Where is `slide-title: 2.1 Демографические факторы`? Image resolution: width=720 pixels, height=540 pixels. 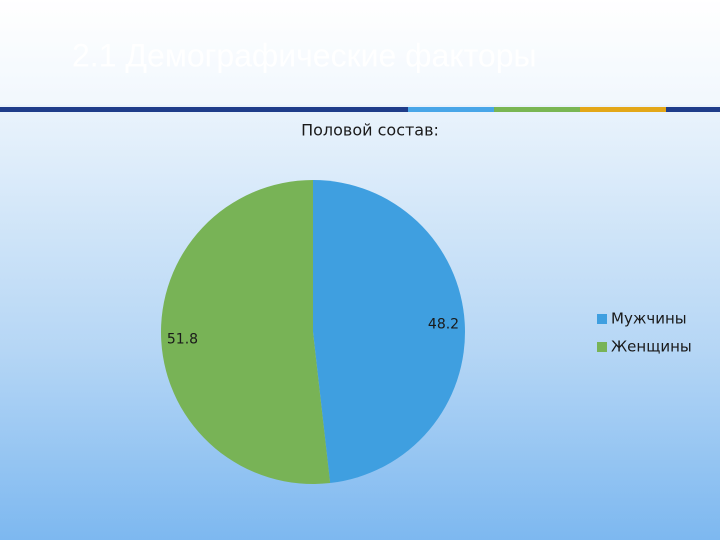
slide-title: 2.1 Демографические факторы is located at coordinates (304, 55).